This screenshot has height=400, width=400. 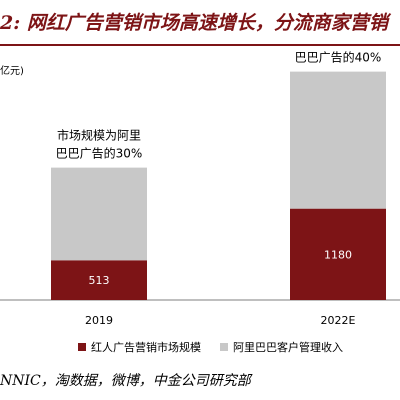 What do you see at coordinates (146, 347) in the screenshot?
I see `legend-label-influencer: 红人广告营销市场规模` at bounding box center [146, 347].